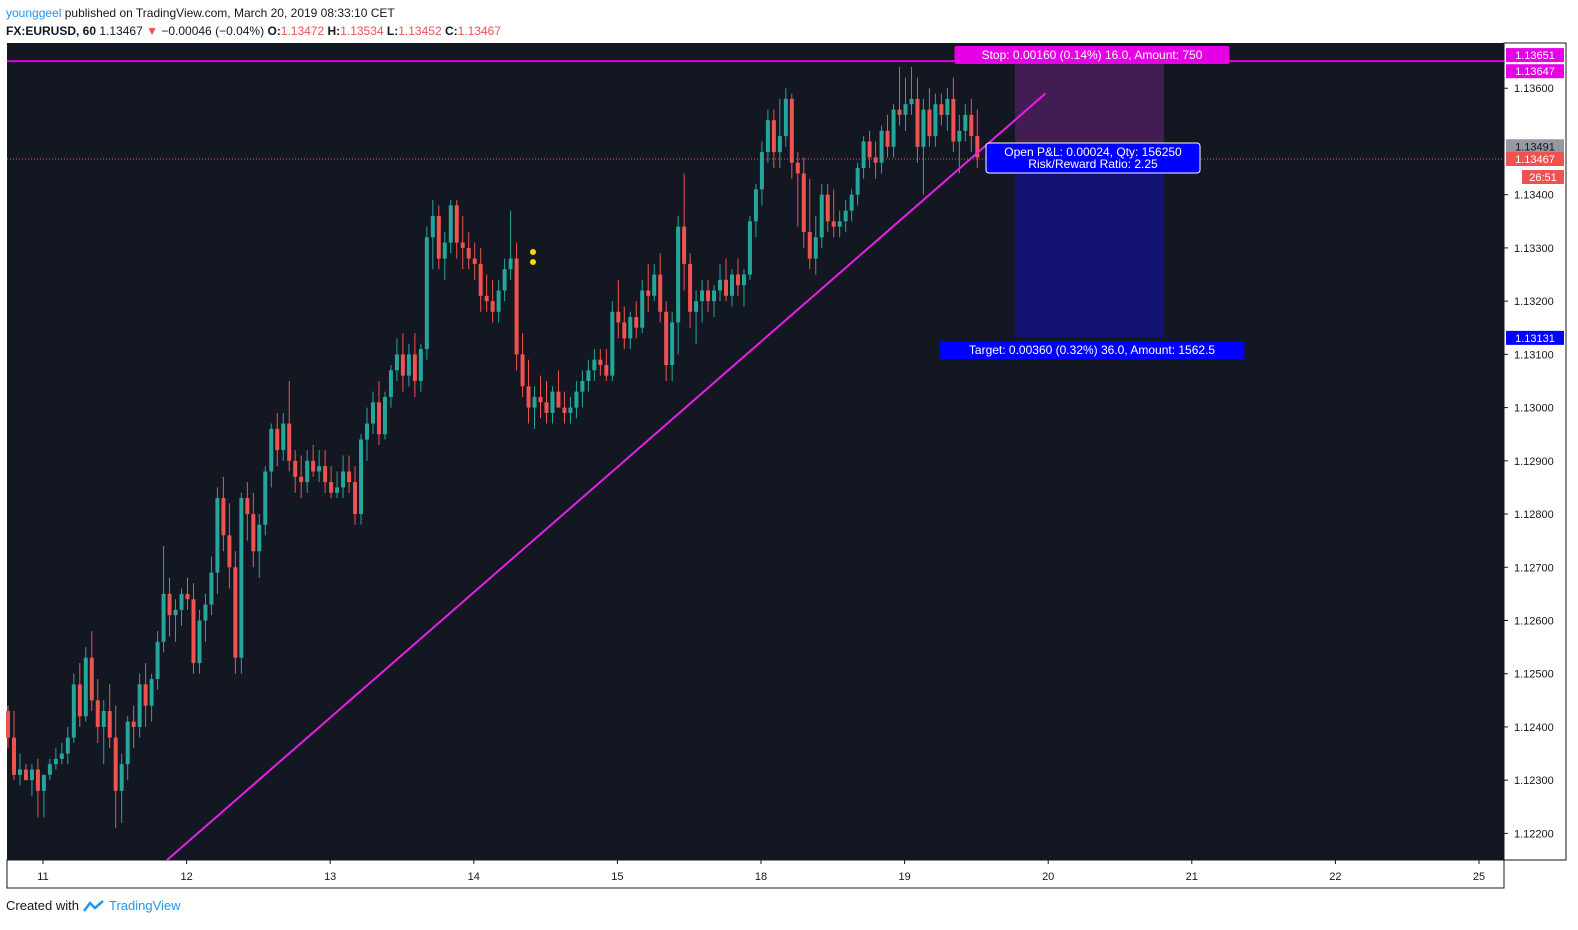  Describe the element at coordinates (152, 31) in the screenshot. I see `down-arrow-icon: ▼` at that location.